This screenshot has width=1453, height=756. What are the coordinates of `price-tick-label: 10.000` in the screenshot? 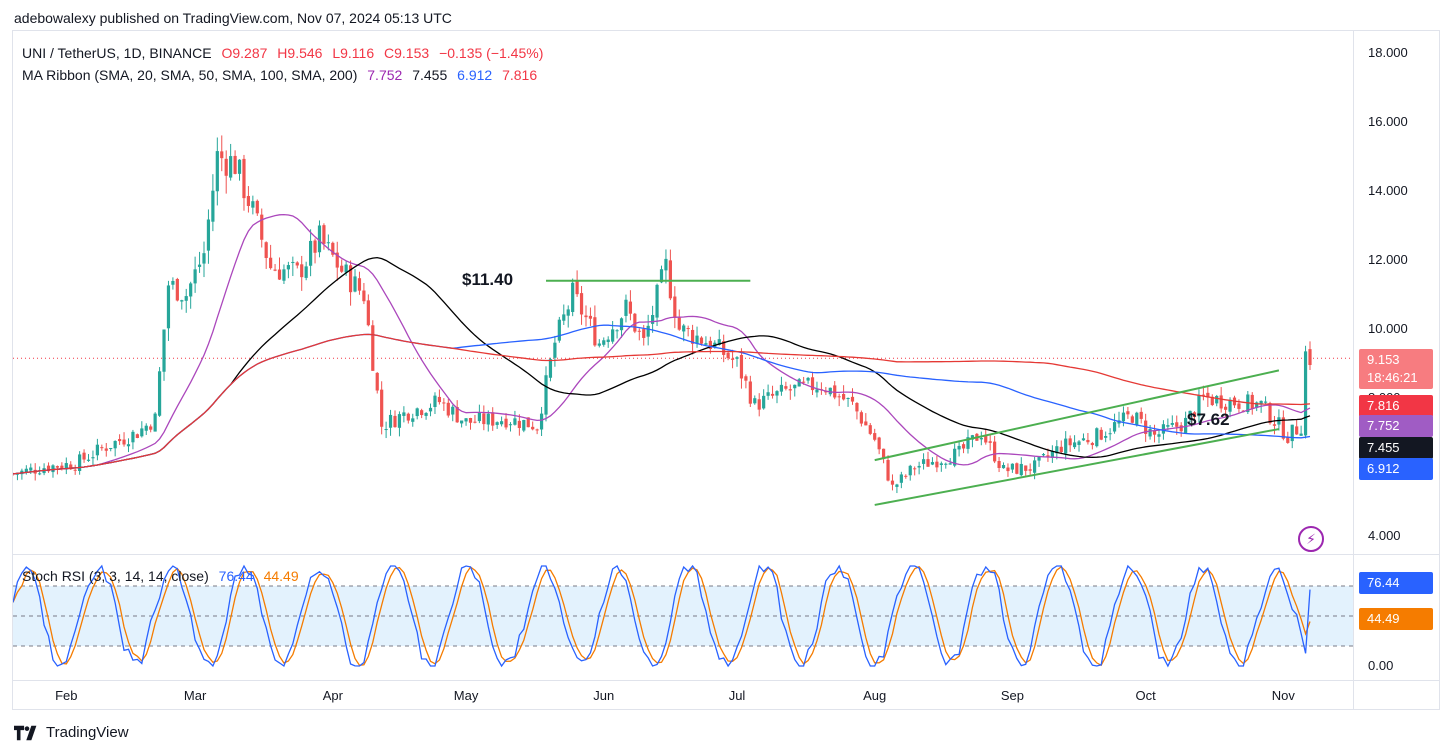 It's located at (1388, 328).